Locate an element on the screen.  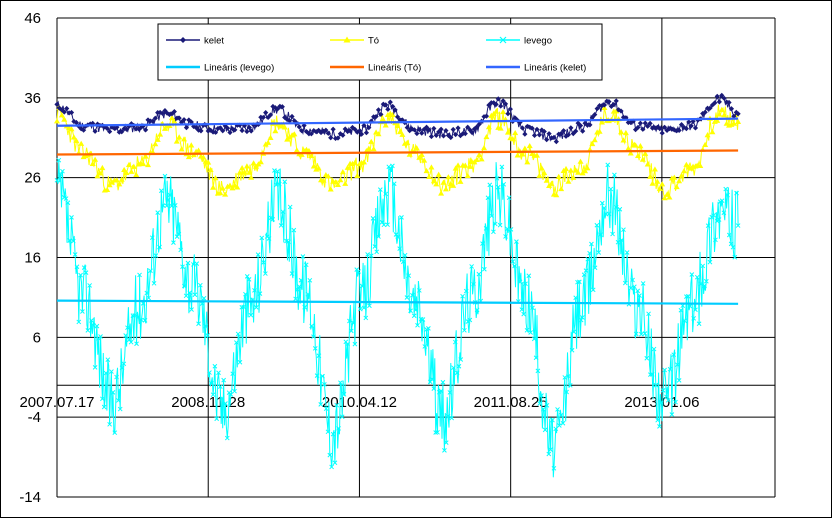
y-tick-label: -14 is located at coordinates (30, 497).